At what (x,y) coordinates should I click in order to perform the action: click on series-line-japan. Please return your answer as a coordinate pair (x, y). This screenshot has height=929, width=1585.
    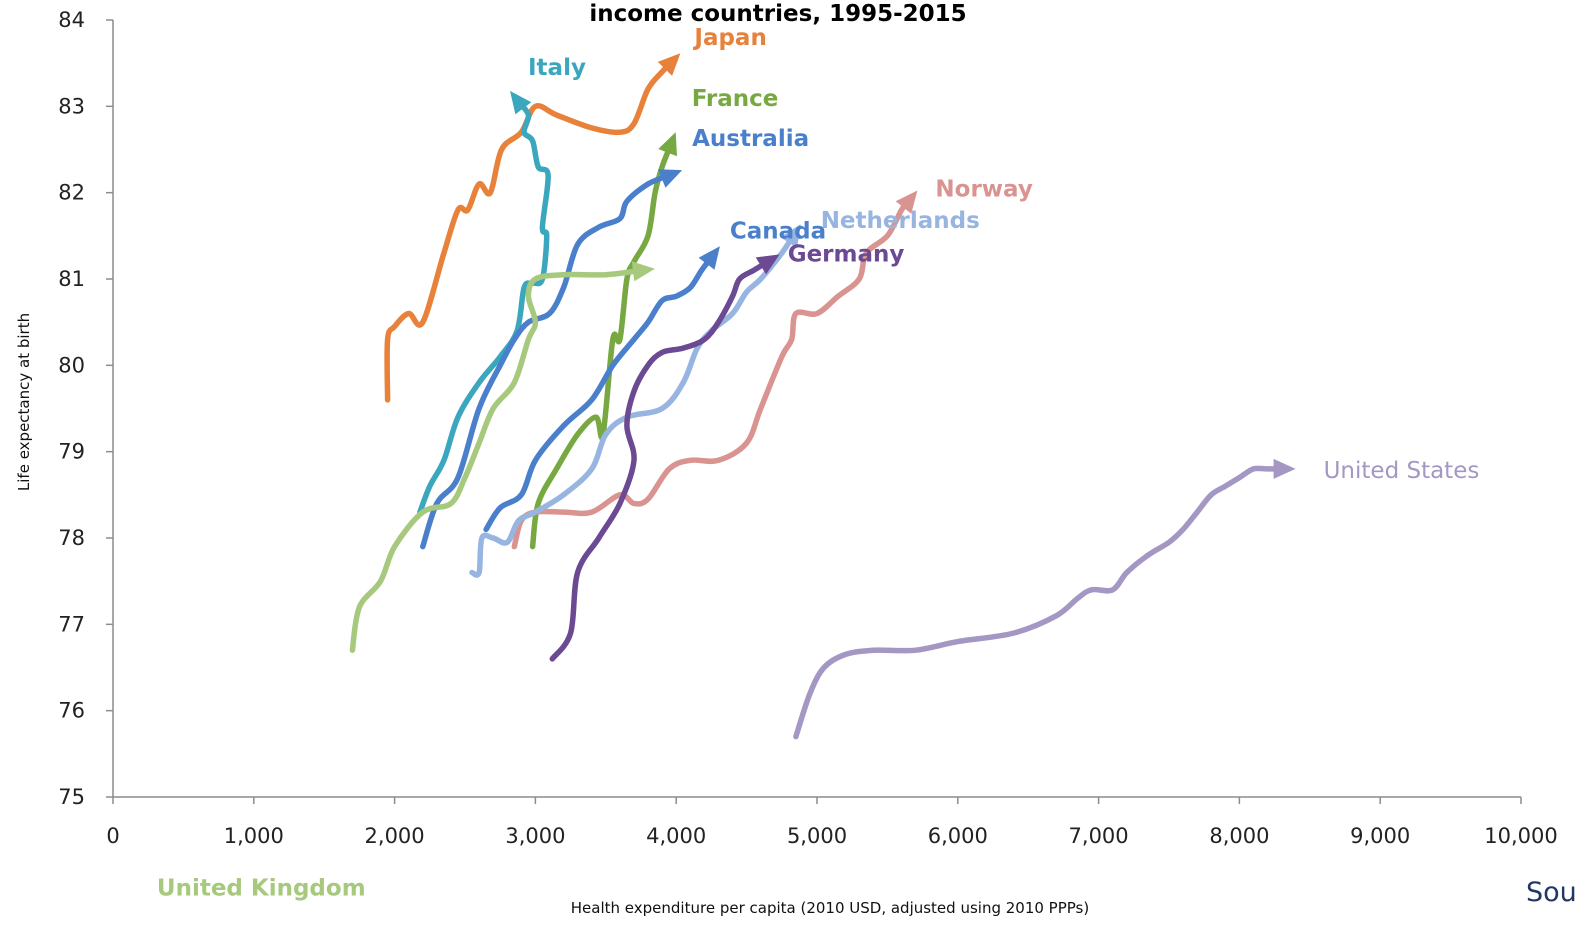
    Looking at the image, I should click on (529, 231).